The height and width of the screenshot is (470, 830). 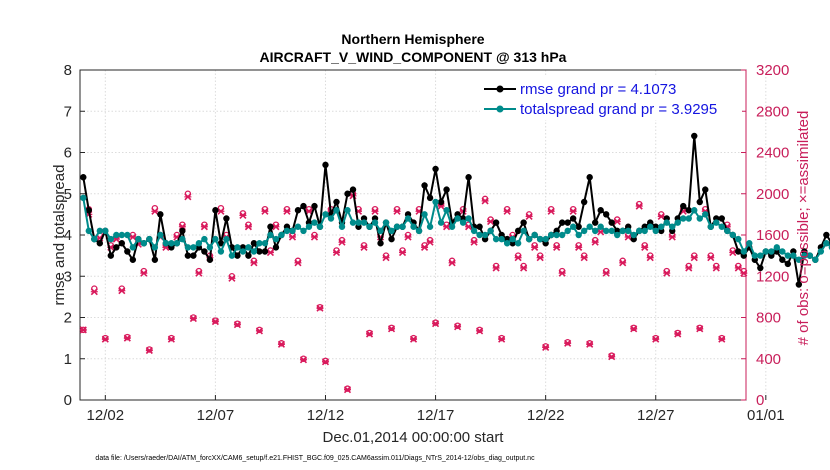 I want to click on chart-subtitle: AIRCRAFT_V_WIND_COMPONENT @ 313 hPa, so click(x=413, y=57).